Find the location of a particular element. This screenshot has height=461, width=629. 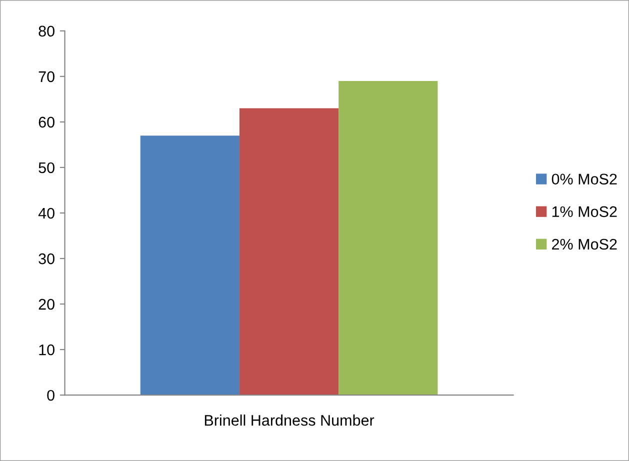

y-tick-label: 20 is located at coordinates (46, 304).